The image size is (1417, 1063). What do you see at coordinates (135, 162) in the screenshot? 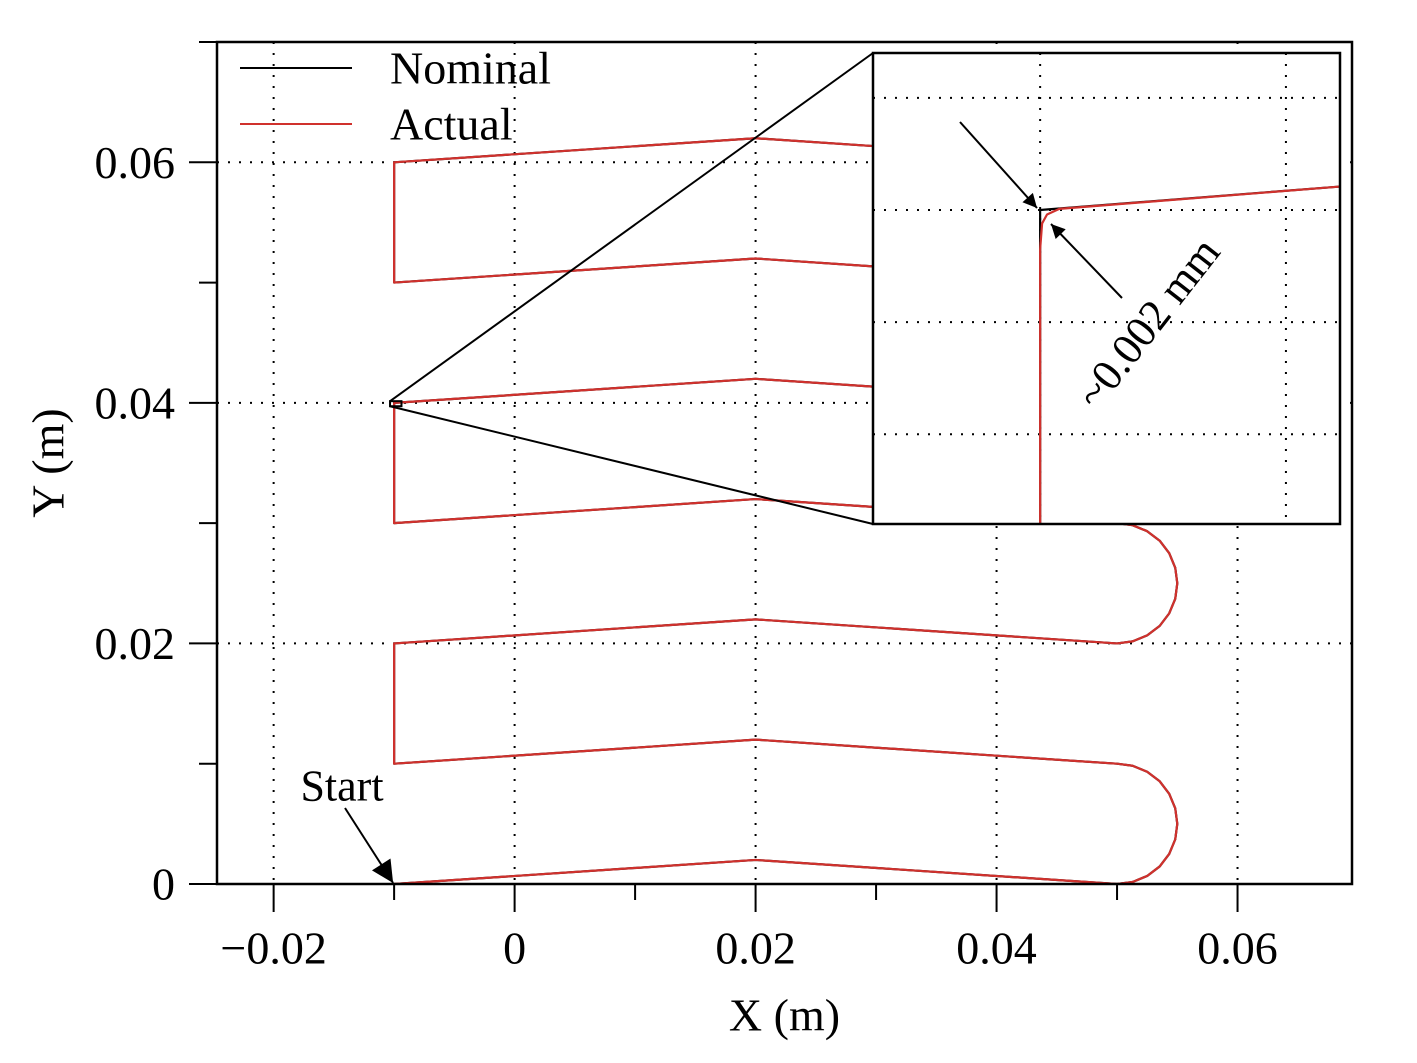
I see `y-tick-label: 0.06` at bounding box center [135, 162].